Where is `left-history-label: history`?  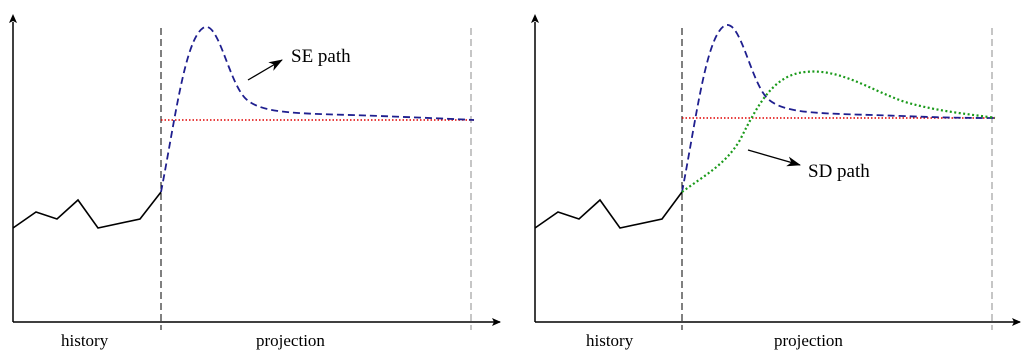
left-history-label: history is located at coordinates (85, 340).